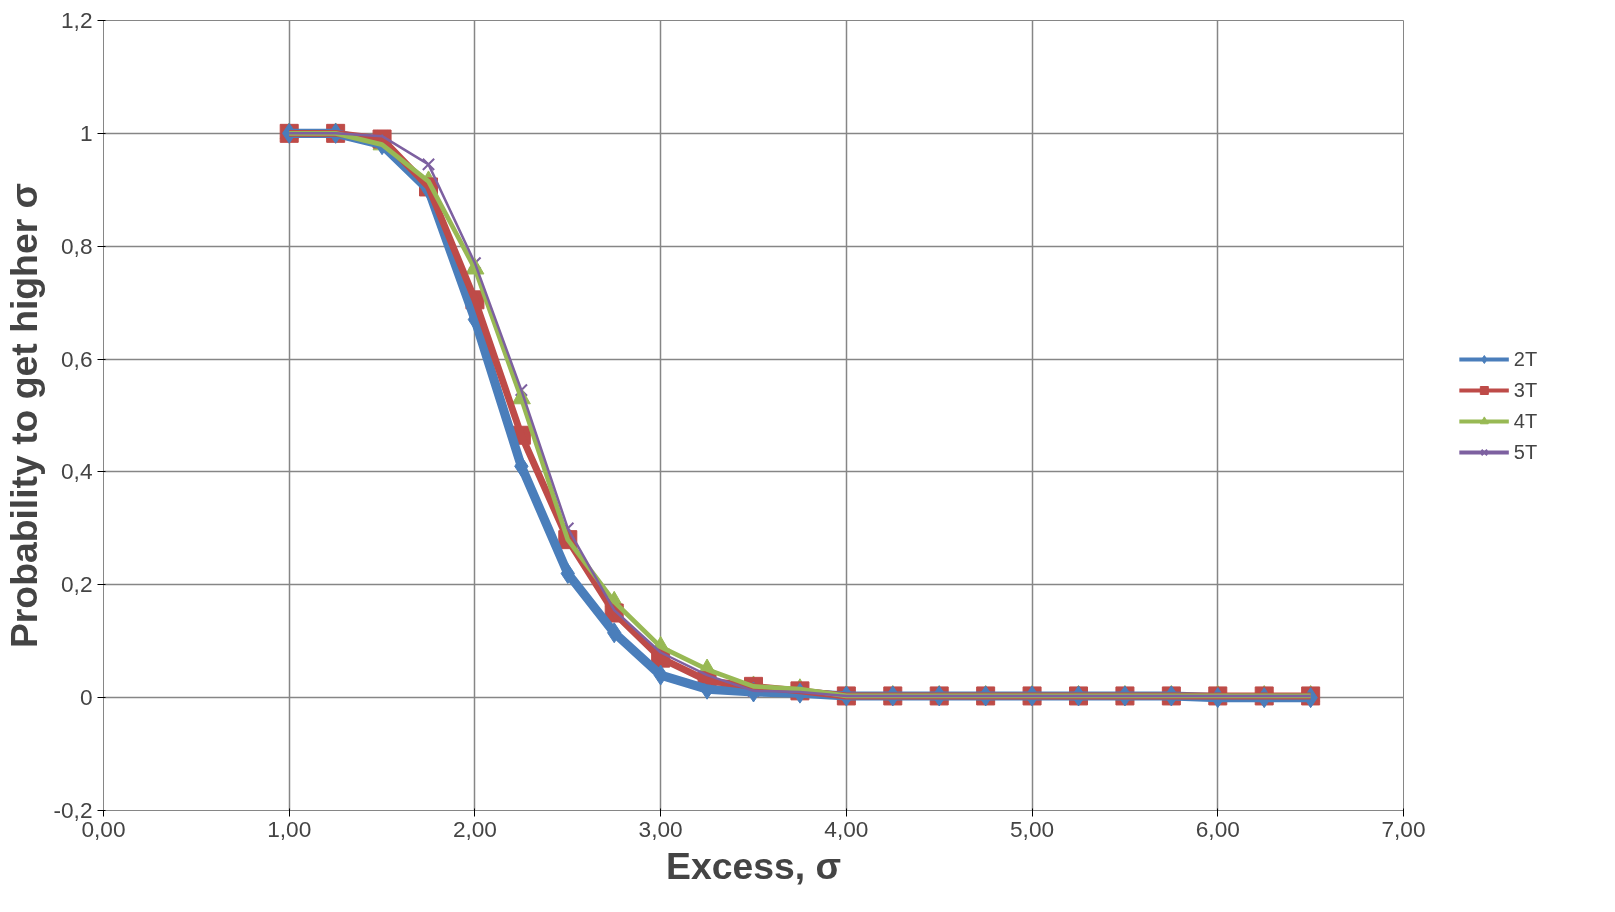 The height and width of the screenshot is (912, 1615). Describe the element at coordinates (1525, 359) in the screenshot. I see `legend-label: 2T` at that location.